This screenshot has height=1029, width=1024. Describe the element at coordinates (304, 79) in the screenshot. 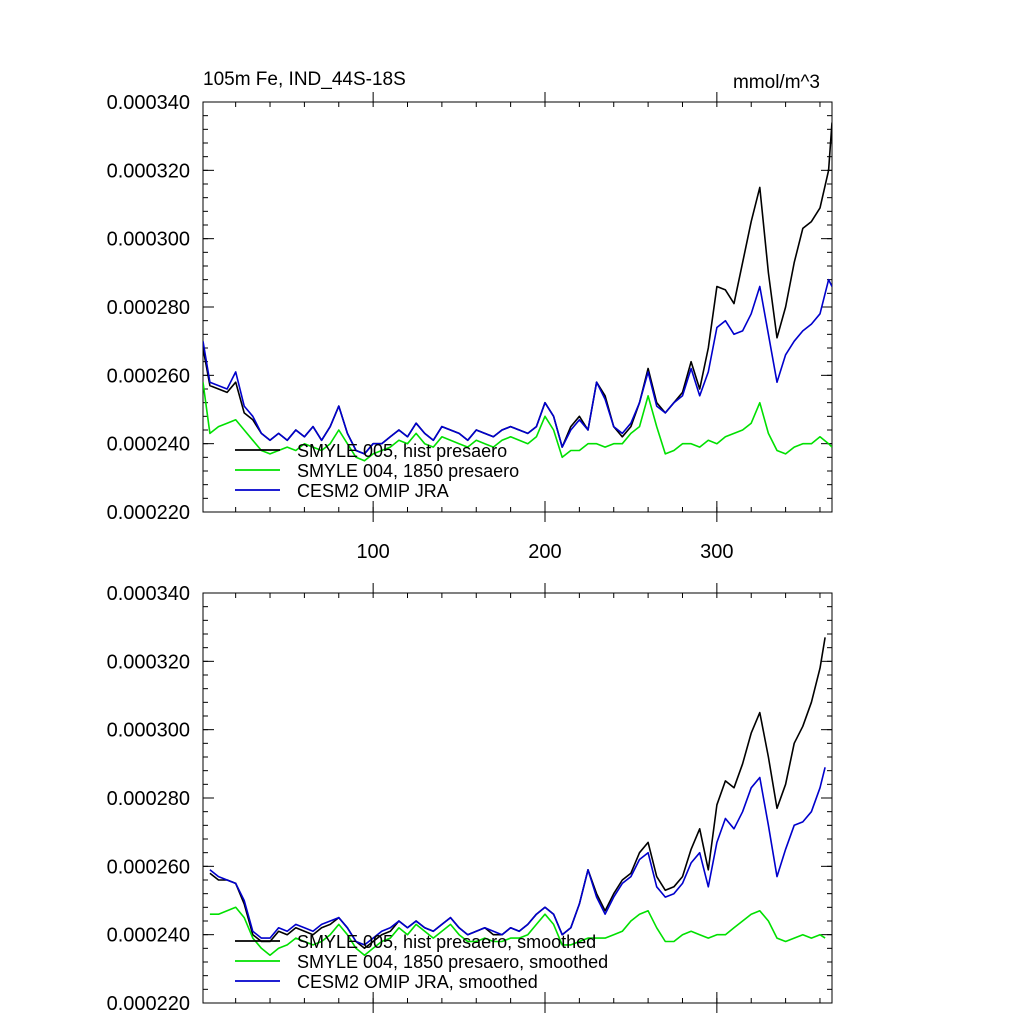

I see `plot-title: 105m Fe, IND_44S-18S` at that location.